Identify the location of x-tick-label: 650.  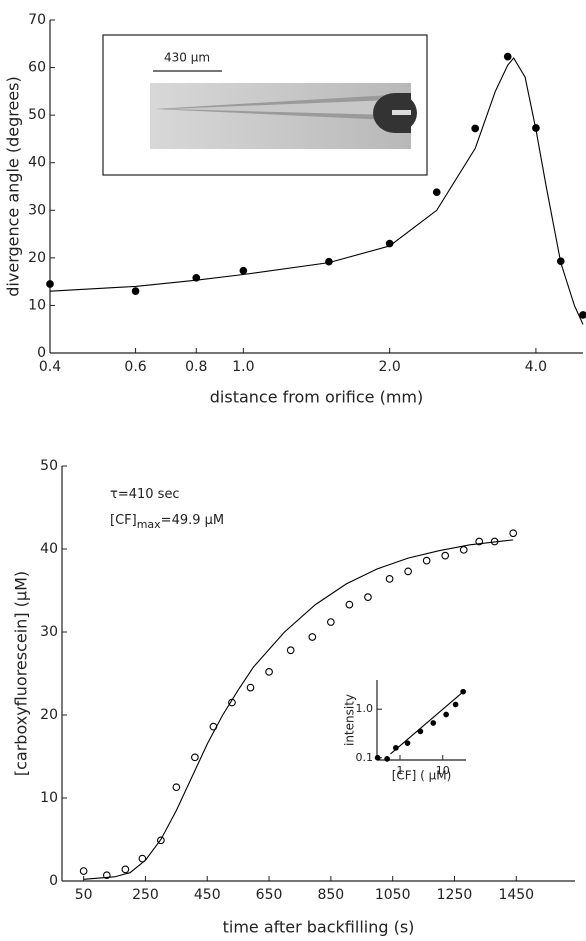
(269, 895).